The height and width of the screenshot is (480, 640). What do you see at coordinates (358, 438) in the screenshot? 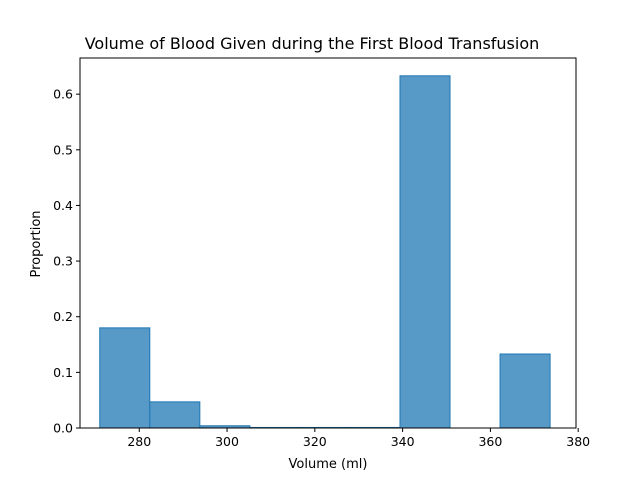
I see `x-axis-ticks: 280 300 320 340 360 380` at bounding box center [358, 438].